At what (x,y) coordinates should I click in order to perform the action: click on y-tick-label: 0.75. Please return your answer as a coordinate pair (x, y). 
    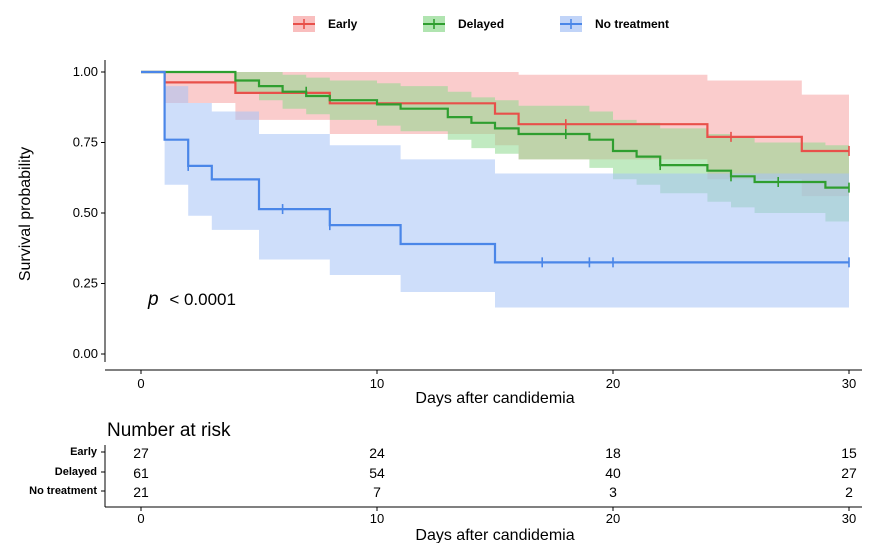
    Looking at the image, I should click on (85, 142).